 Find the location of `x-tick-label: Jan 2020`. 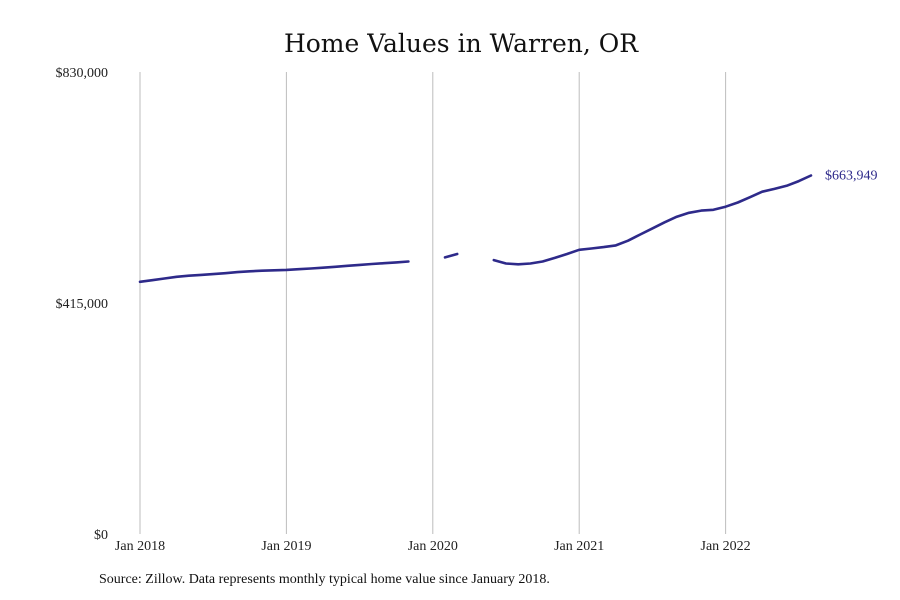

x-tick-label: Jan 2020 is located at coordinates (433, 546).